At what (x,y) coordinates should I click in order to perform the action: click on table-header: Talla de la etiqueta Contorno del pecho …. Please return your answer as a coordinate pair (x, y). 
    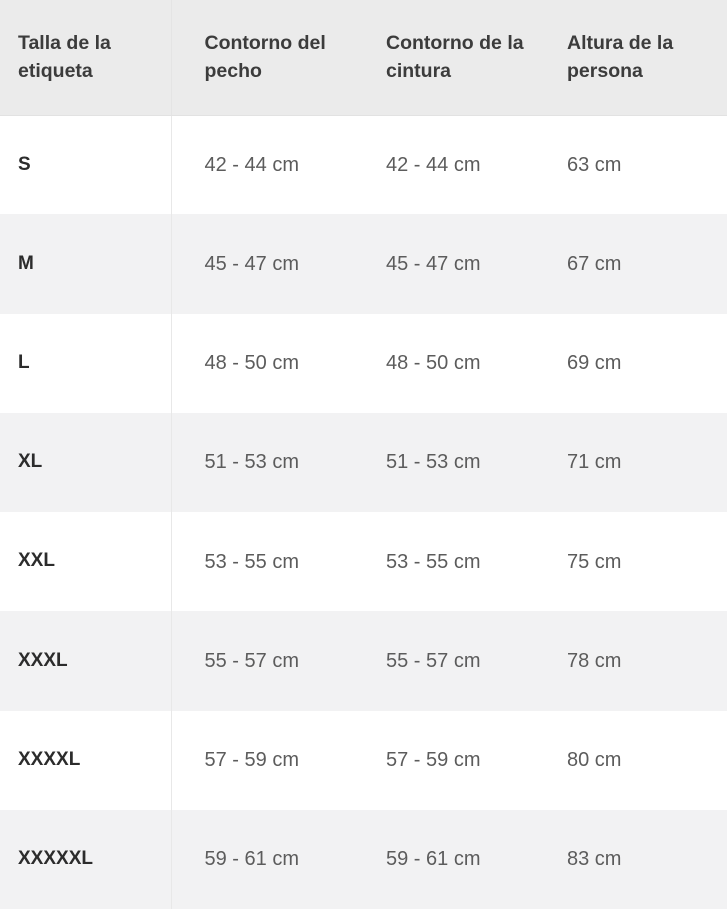
    Looking at the image, I should click on (363, 58).